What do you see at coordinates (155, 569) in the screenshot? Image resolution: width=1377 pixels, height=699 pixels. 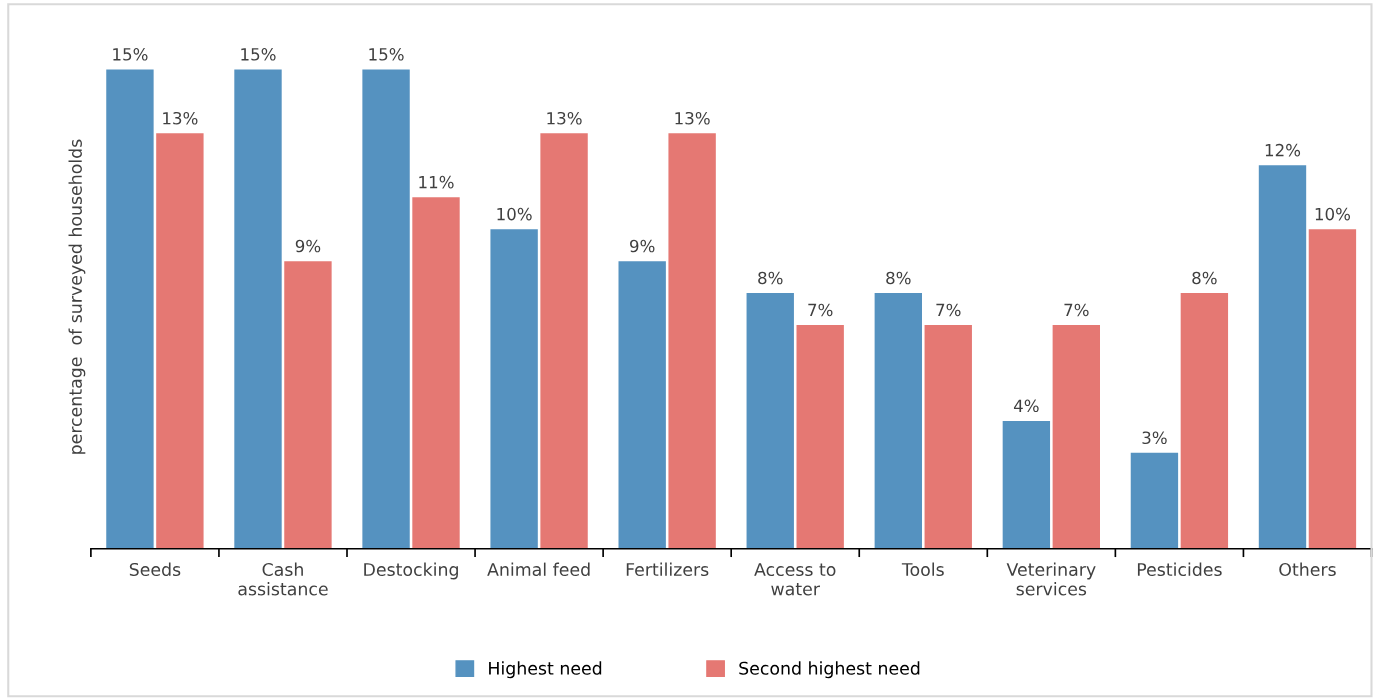 I see `x-tick-label: Seeds` at bounding box center [155, 569].